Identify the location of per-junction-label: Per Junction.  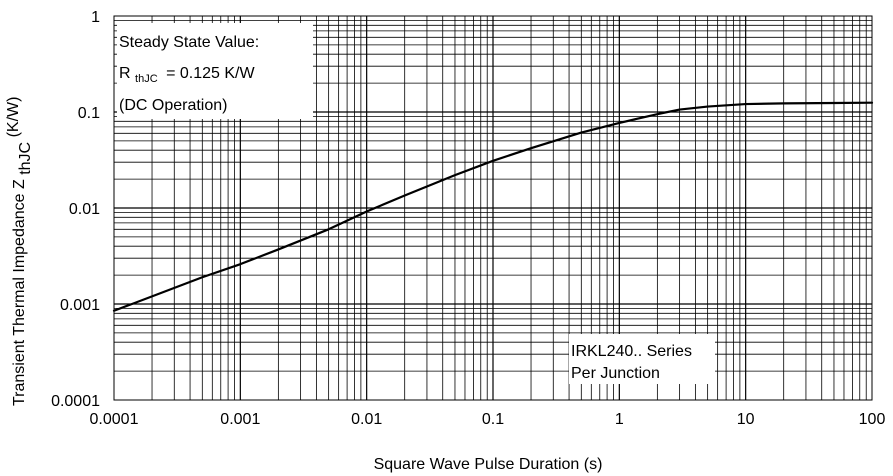
(615, 373).